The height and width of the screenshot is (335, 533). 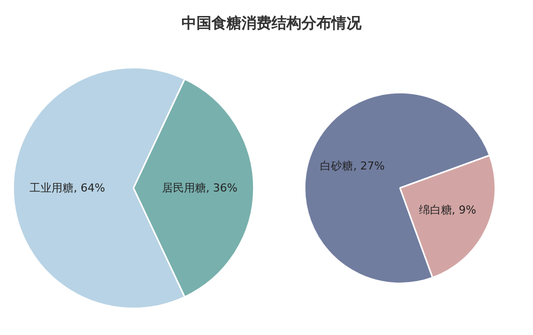 What do you see at coordinates (447, 210) in the screenshot?
I see `slice-label: 绵白糖, 9%` at bounding box center [447, 210].